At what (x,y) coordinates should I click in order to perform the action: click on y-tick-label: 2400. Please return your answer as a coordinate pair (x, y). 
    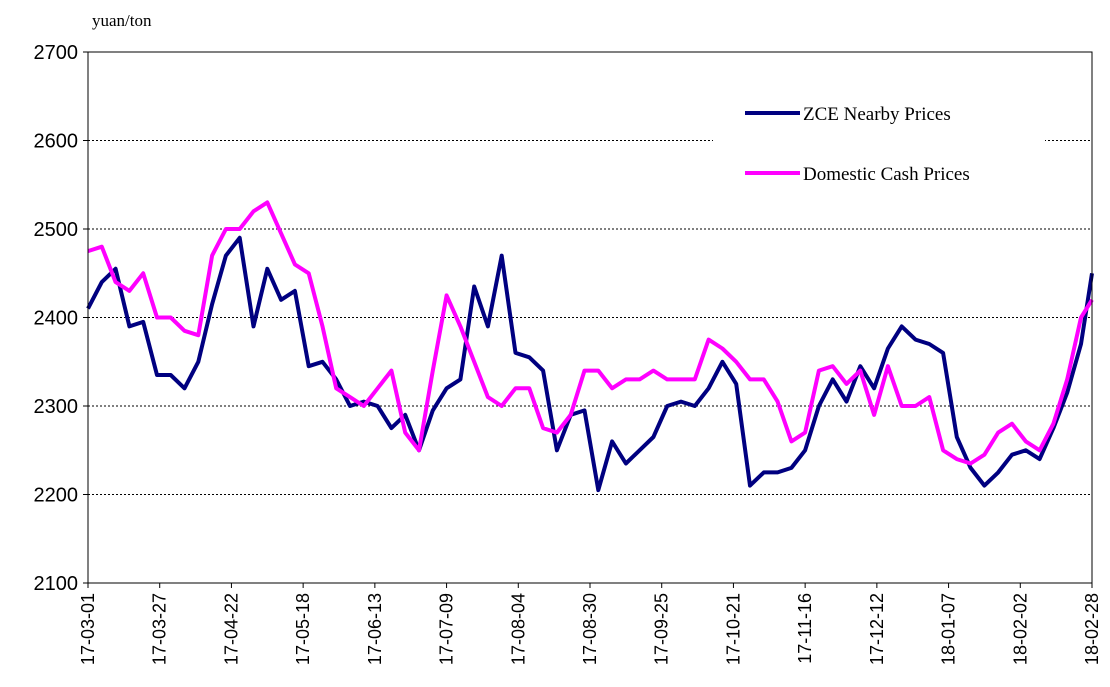
    Looking at the image, I should click on (56, 319).